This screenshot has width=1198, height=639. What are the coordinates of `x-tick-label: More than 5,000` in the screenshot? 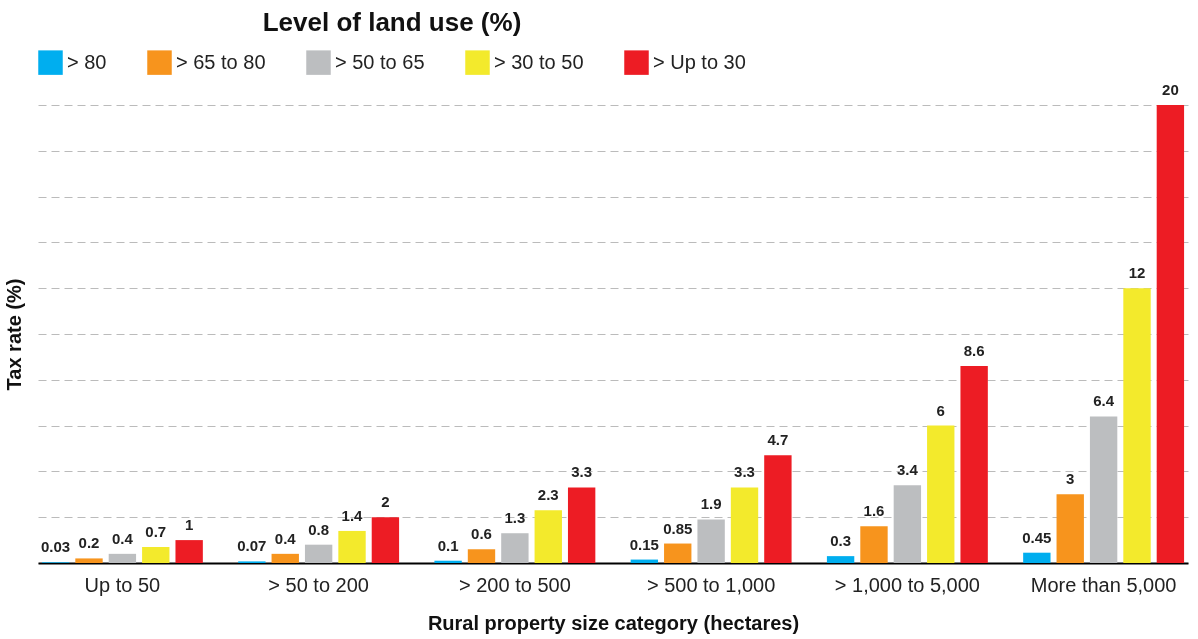 It's located at (1103, 584).